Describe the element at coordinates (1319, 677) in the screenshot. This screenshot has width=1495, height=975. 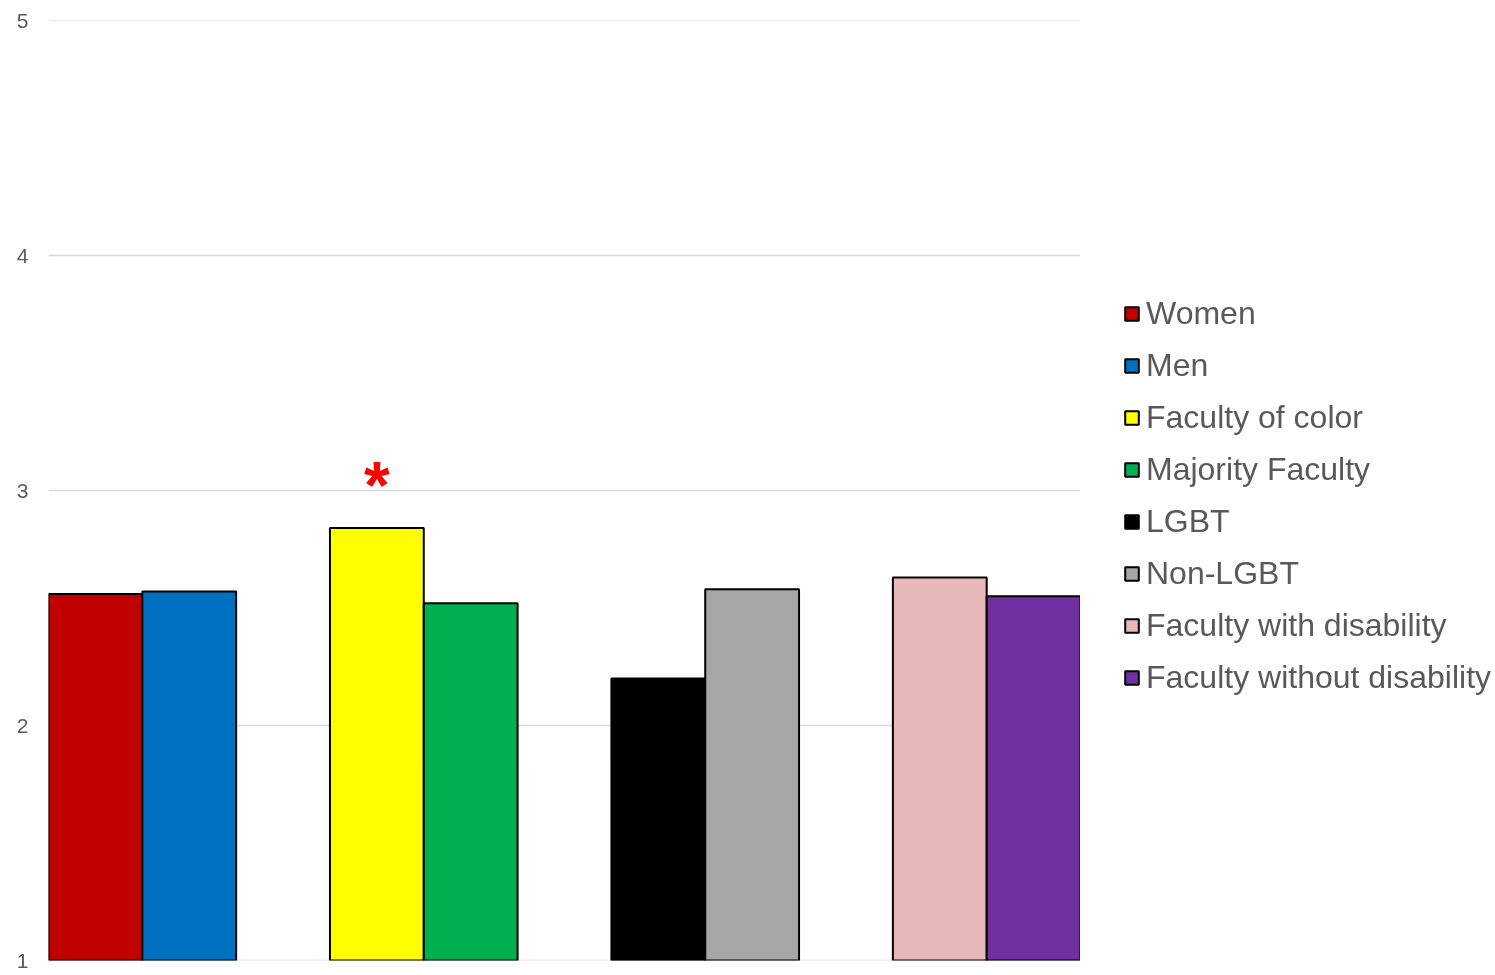
I see `legend-label: Faculty without disability` at that location.